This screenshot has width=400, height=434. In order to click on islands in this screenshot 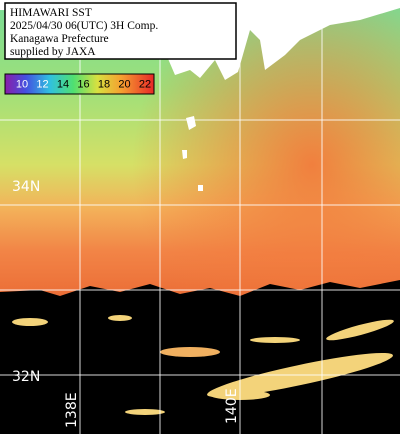, I will do `click(192, 153)`.